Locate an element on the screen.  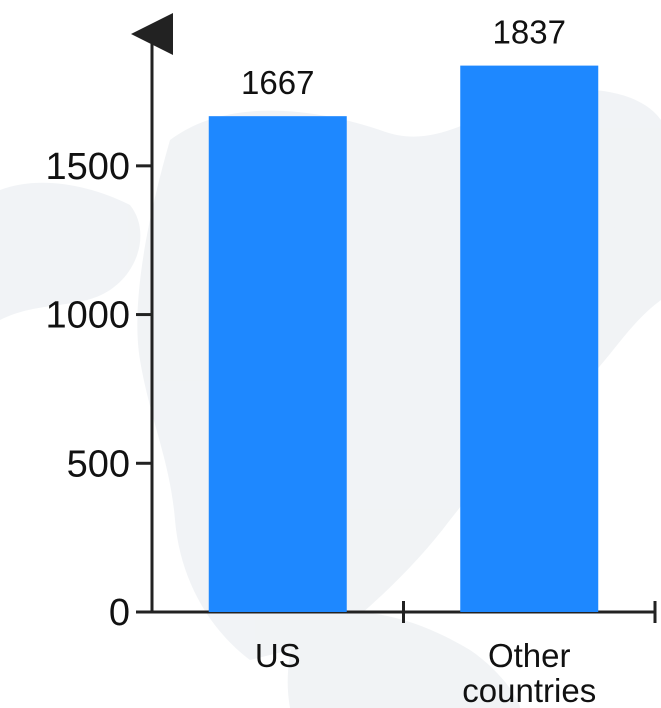
category-label: US is located at coordinates (278, 655).